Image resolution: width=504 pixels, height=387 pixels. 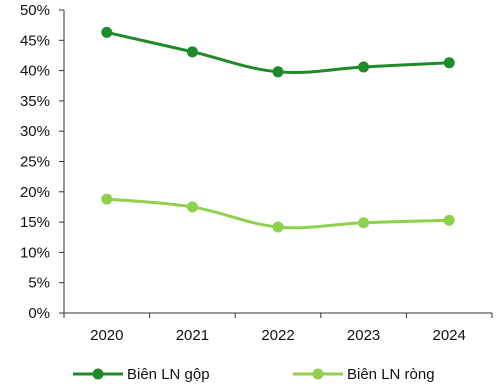 I want to click on x-tick-label: 2022, so click(x=277, y=335).